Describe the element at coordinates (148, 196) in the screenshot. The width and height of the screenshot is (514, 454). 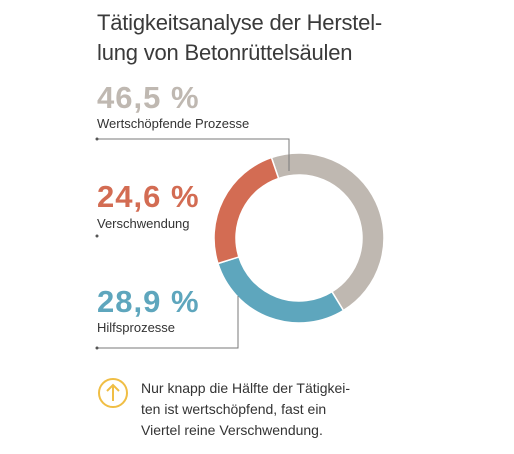
I see `value-label-verschwendung: 24,6 %` at that location.